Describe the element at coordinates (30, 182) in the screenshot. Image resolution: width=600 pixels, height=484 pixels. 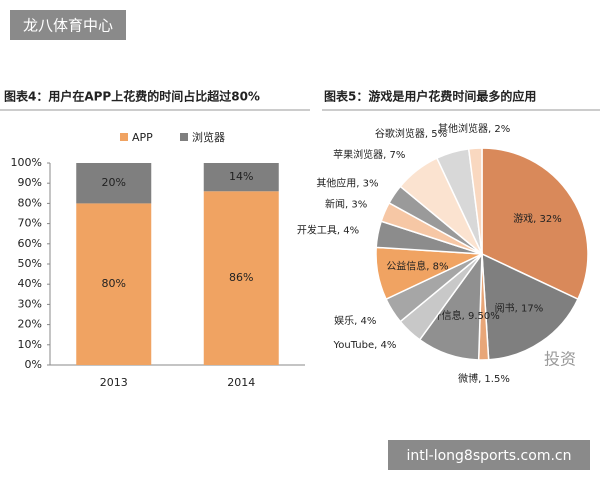
I see `y-tick-label: 90%` at that location.